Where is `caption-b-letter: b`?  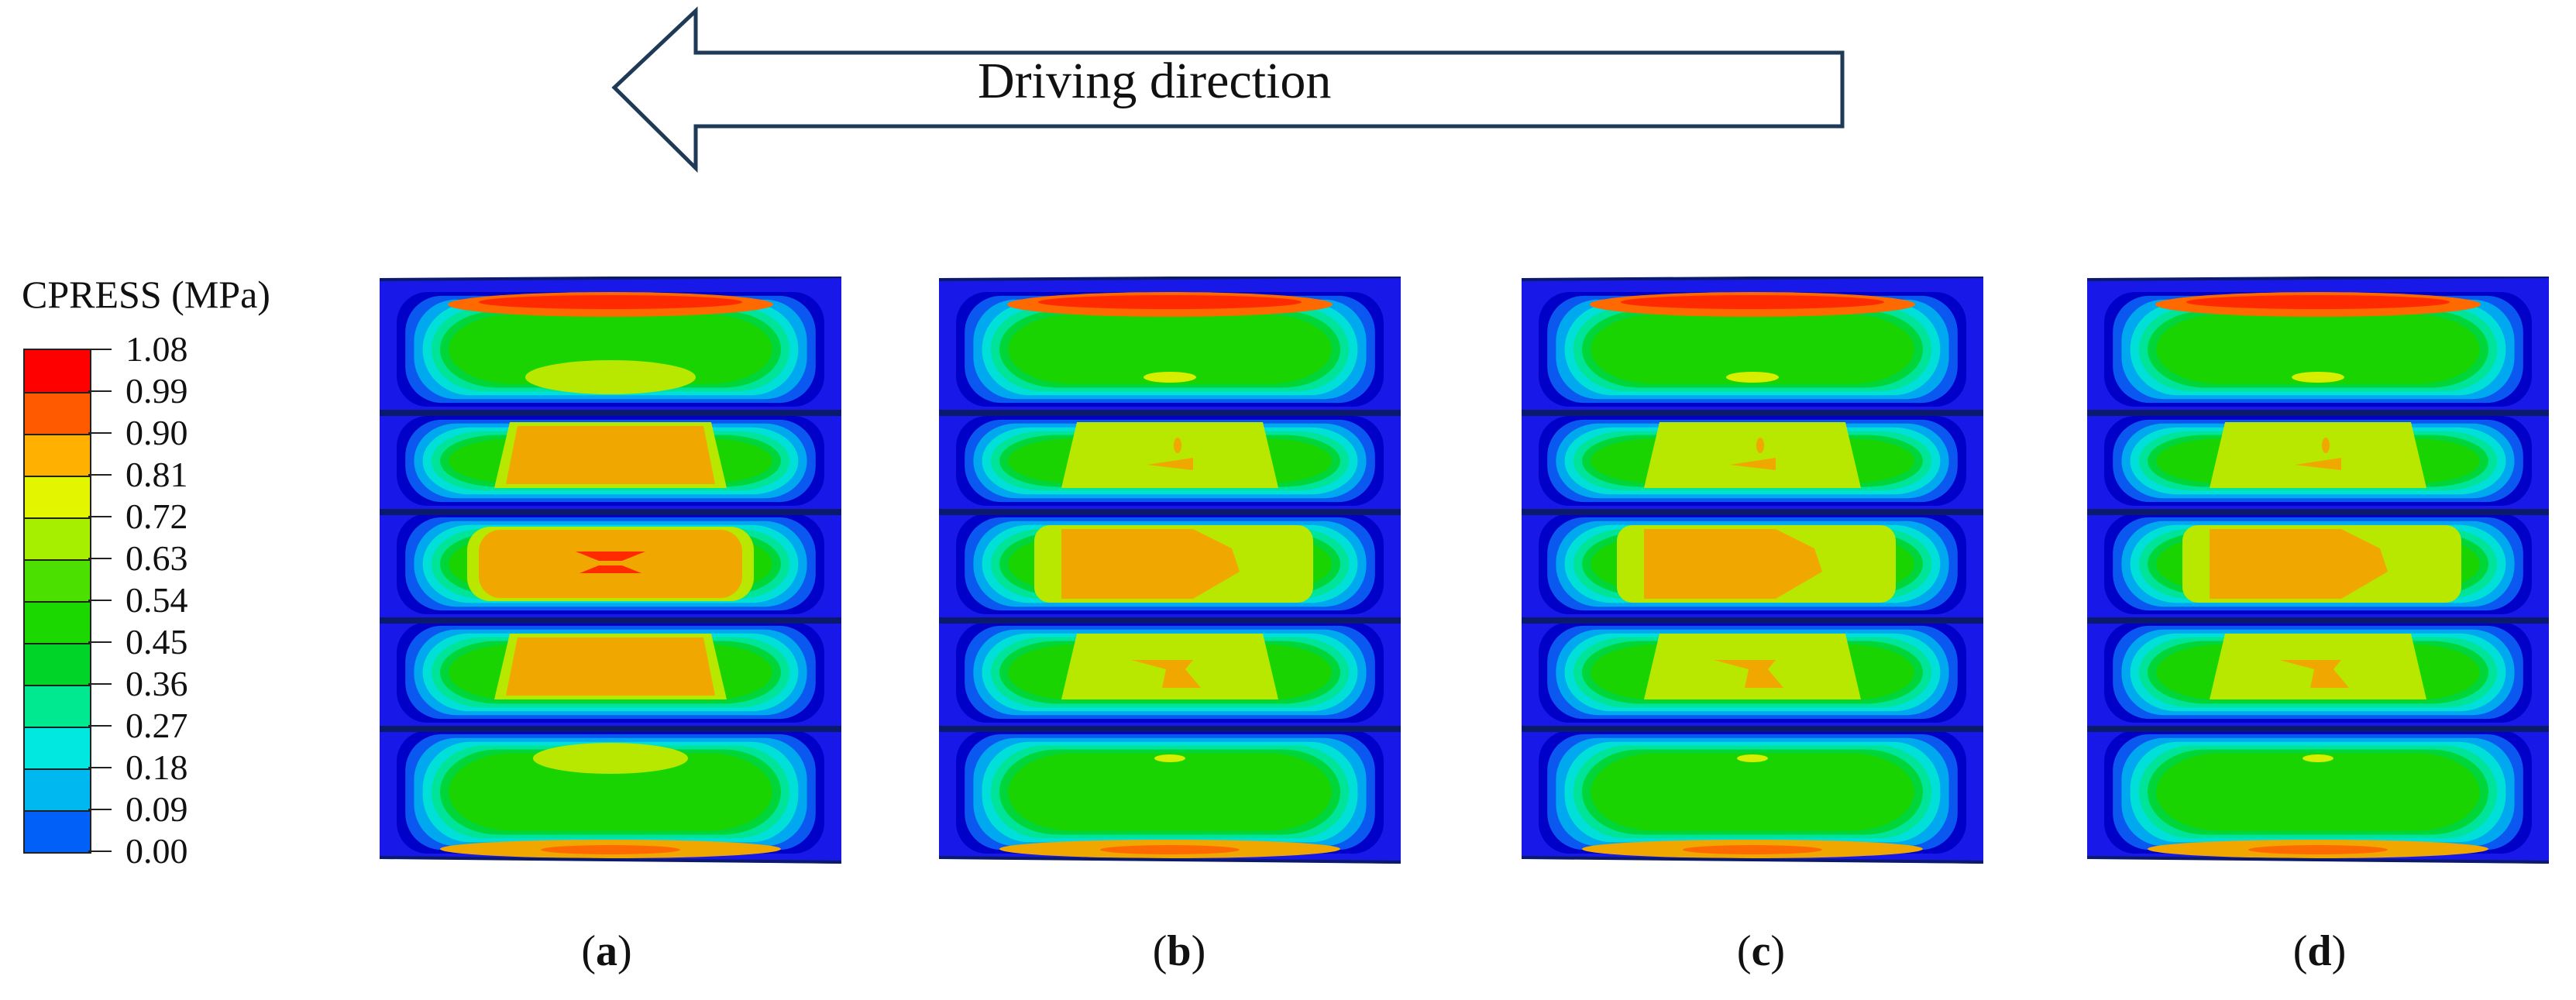
caption-b-letter: b is located at coordinates (1179, 951).